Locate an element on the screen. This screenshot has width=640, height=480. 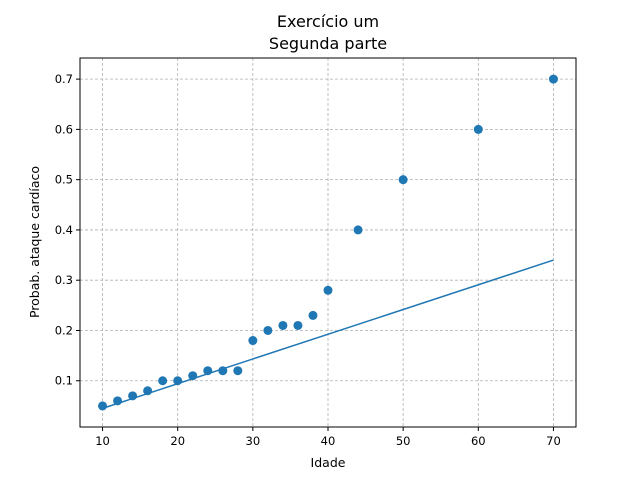
x-tick-label: 30 is located at coordinates (253, 441).